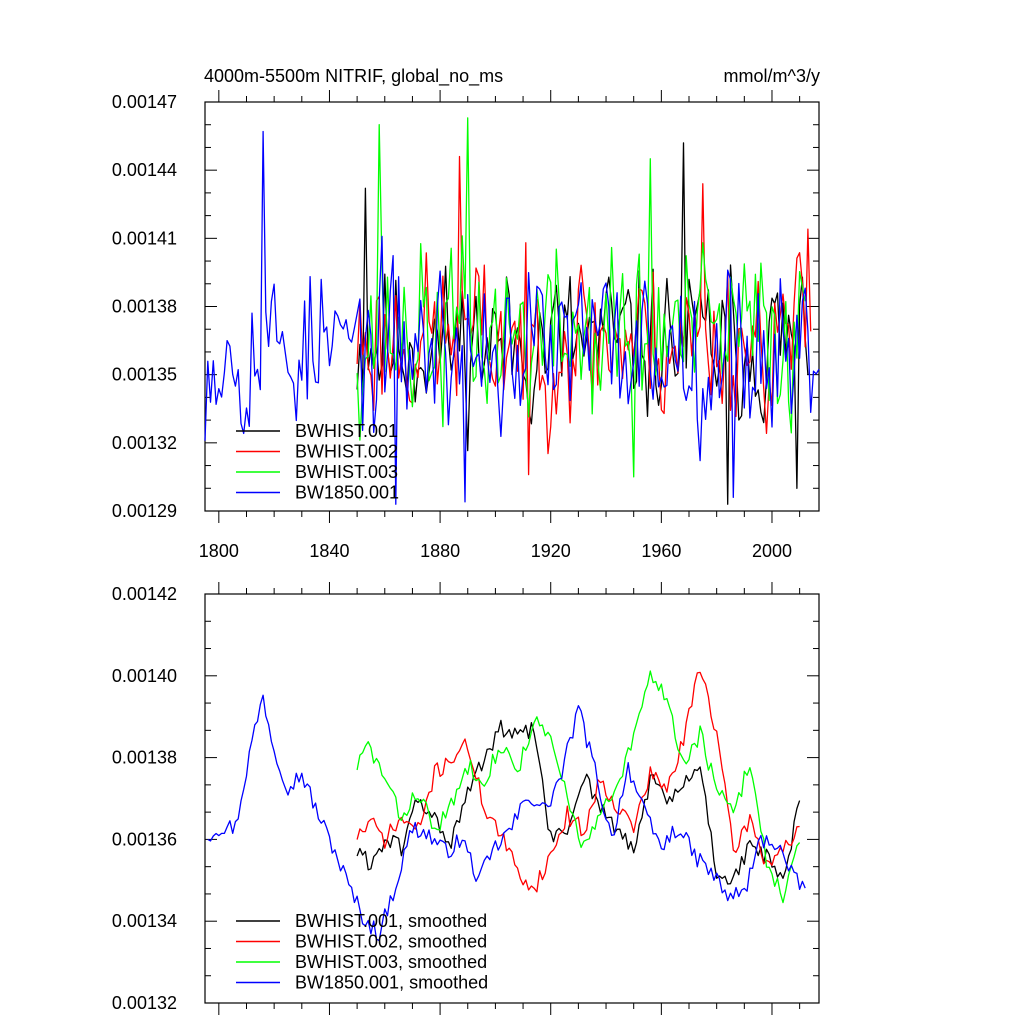 The image size is (1024, 1024). Describe the element at coordinates (144, 839) in the screenshot. I see `y-tick-label: 0.00136` at that location.